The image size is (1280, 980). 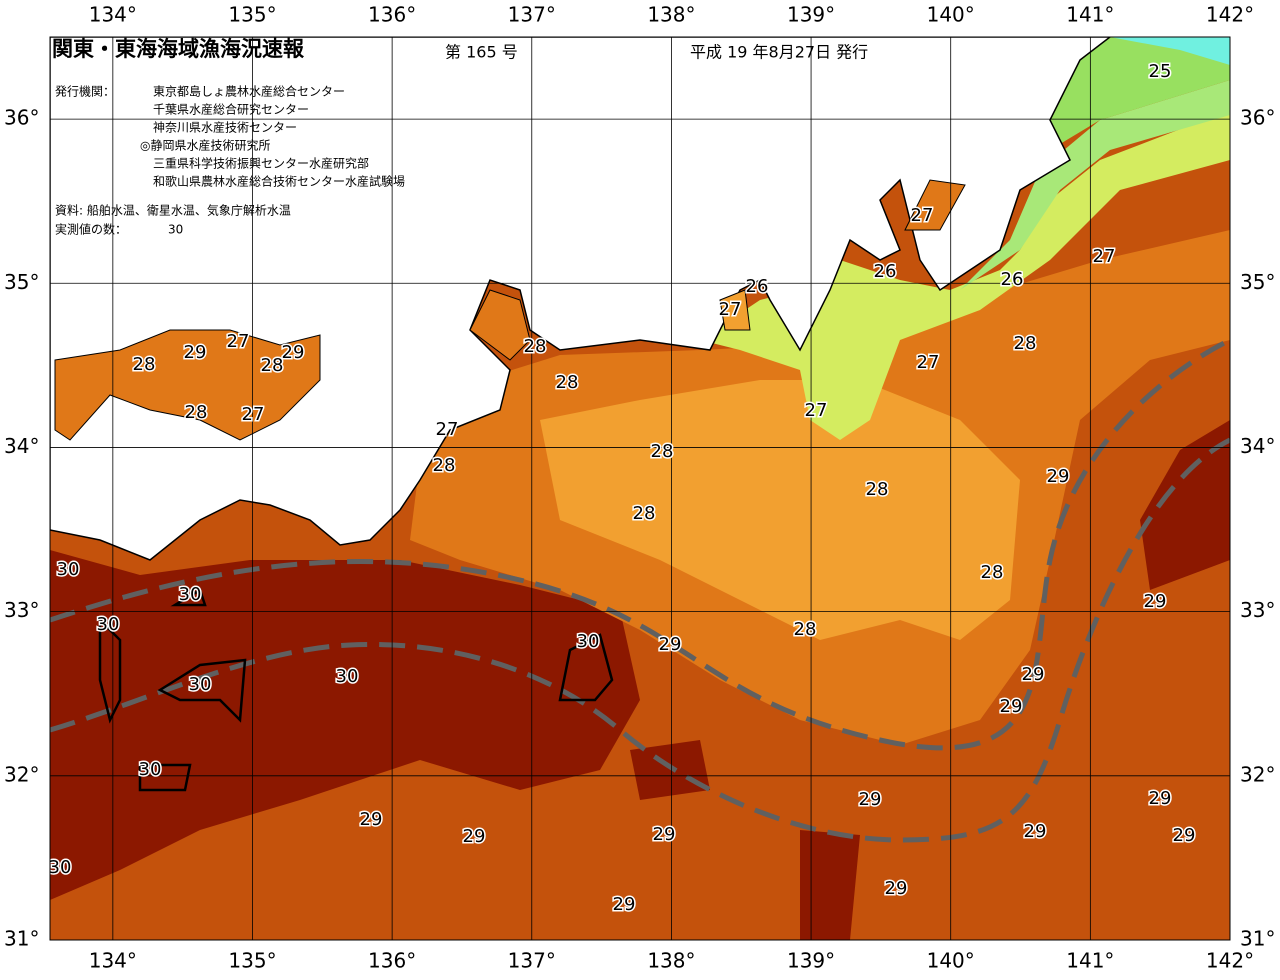 What do you see at coordinates (175, 230) in the screenshot?
I see `count: 30` at bounding box center [175, 230].